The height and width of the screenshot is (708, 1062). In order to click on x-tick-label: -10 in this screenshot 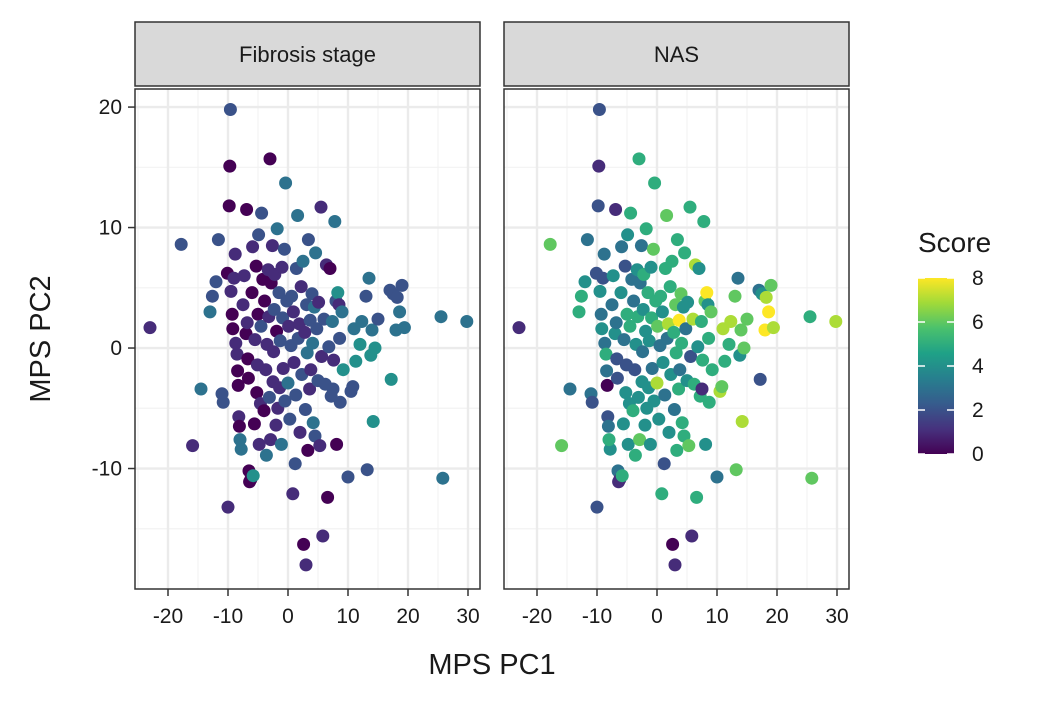, I will do `click(228, 616)`.